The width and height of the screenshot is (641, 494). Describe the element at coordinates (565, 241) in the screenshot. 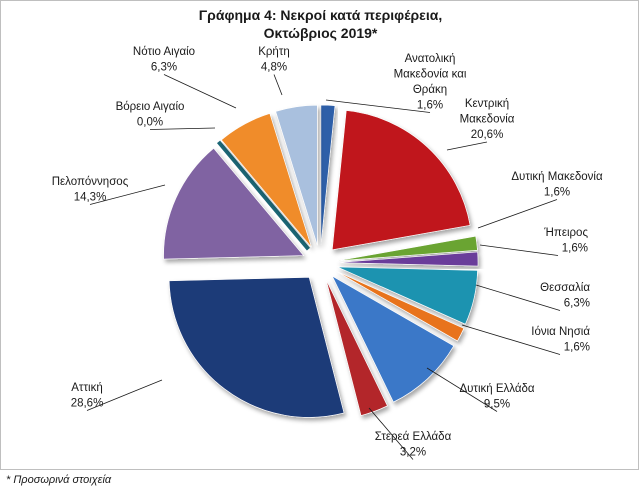

I see `slice-label-4: Ήπειρος 1,6%` at that location.